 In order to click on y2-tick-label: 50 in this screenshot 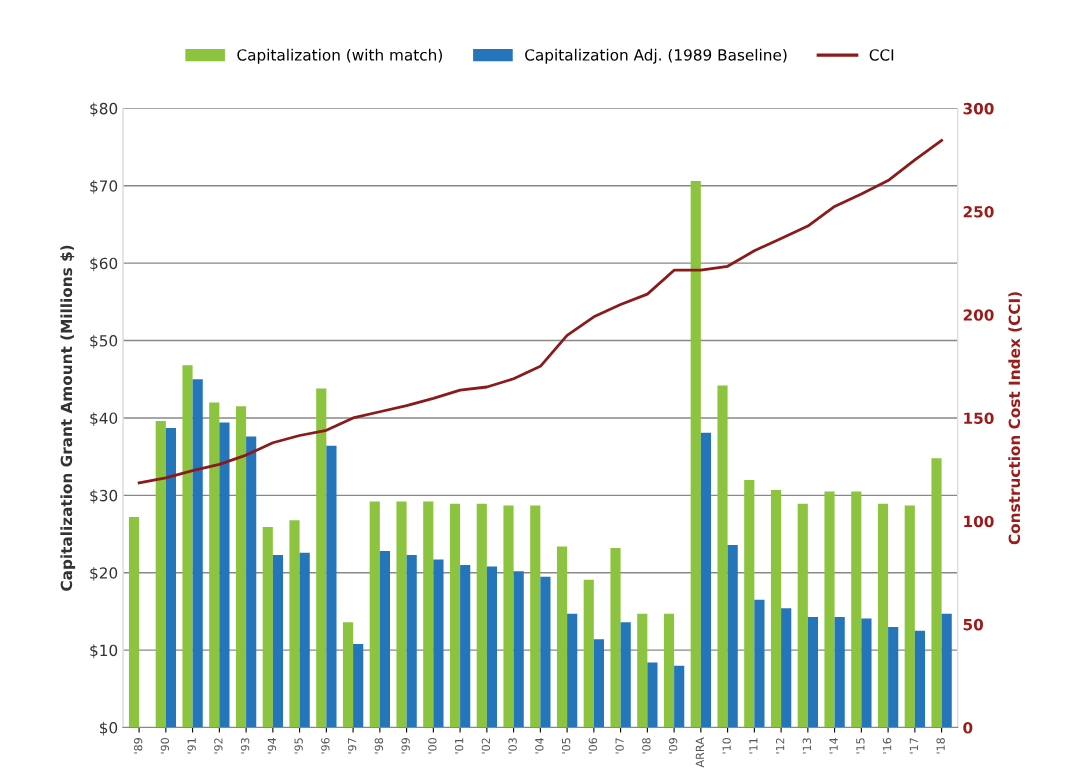, I will do `click(973, 624)`.